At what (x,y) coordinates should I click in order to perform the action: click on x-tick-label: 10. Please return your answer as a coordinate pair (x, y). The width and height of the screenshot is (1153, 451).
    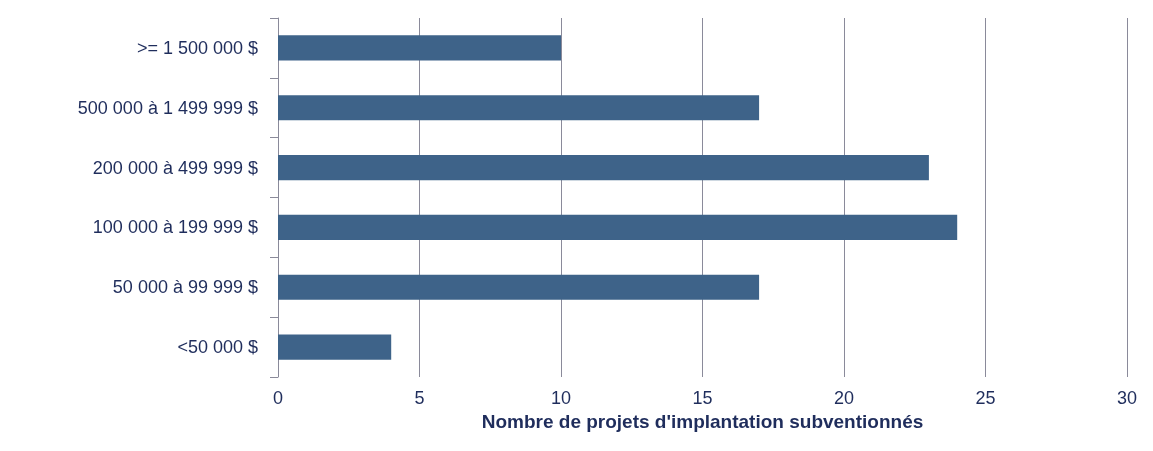
    Looking at the image, I should click on (561, 398).